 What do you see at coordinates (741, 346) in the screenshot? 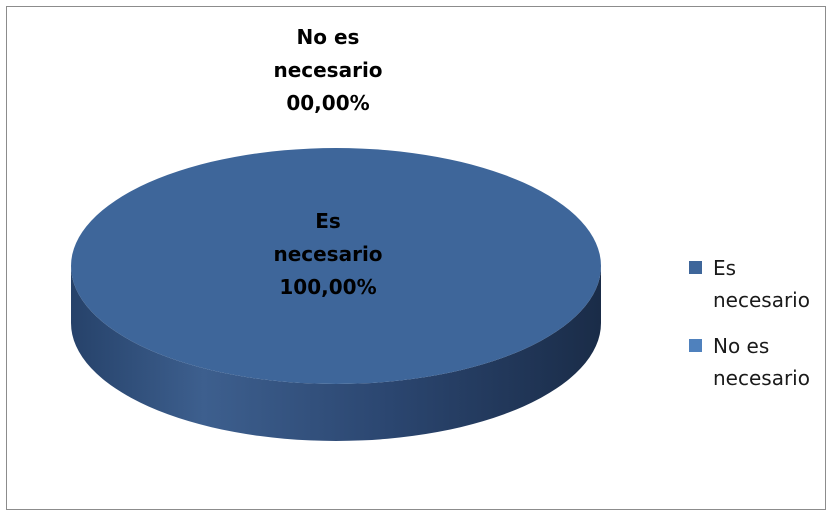
I see `legend-label: No es` at bounding box center [741, 346].